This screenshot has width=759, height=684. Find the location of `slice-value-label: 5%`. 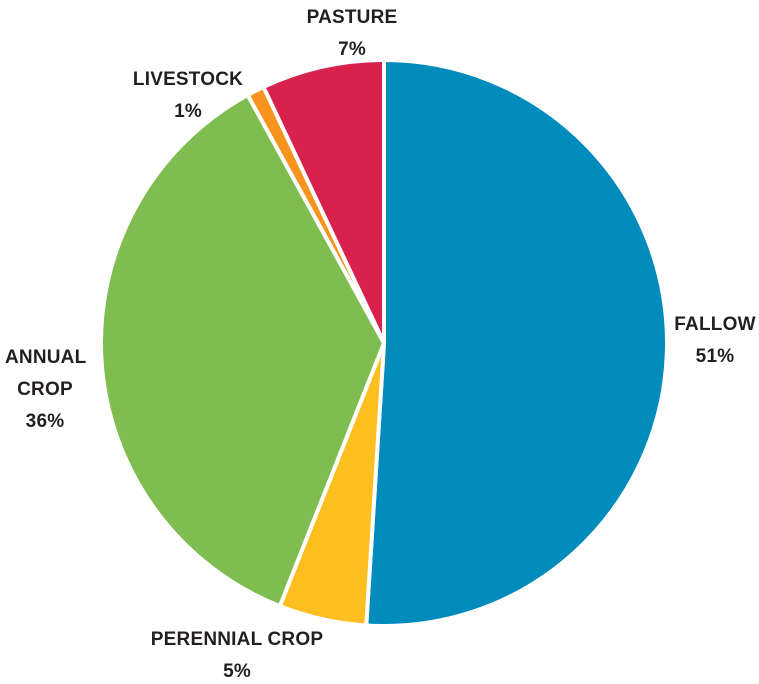

slice-value-label: 5% is located at coordinates (237, 671).